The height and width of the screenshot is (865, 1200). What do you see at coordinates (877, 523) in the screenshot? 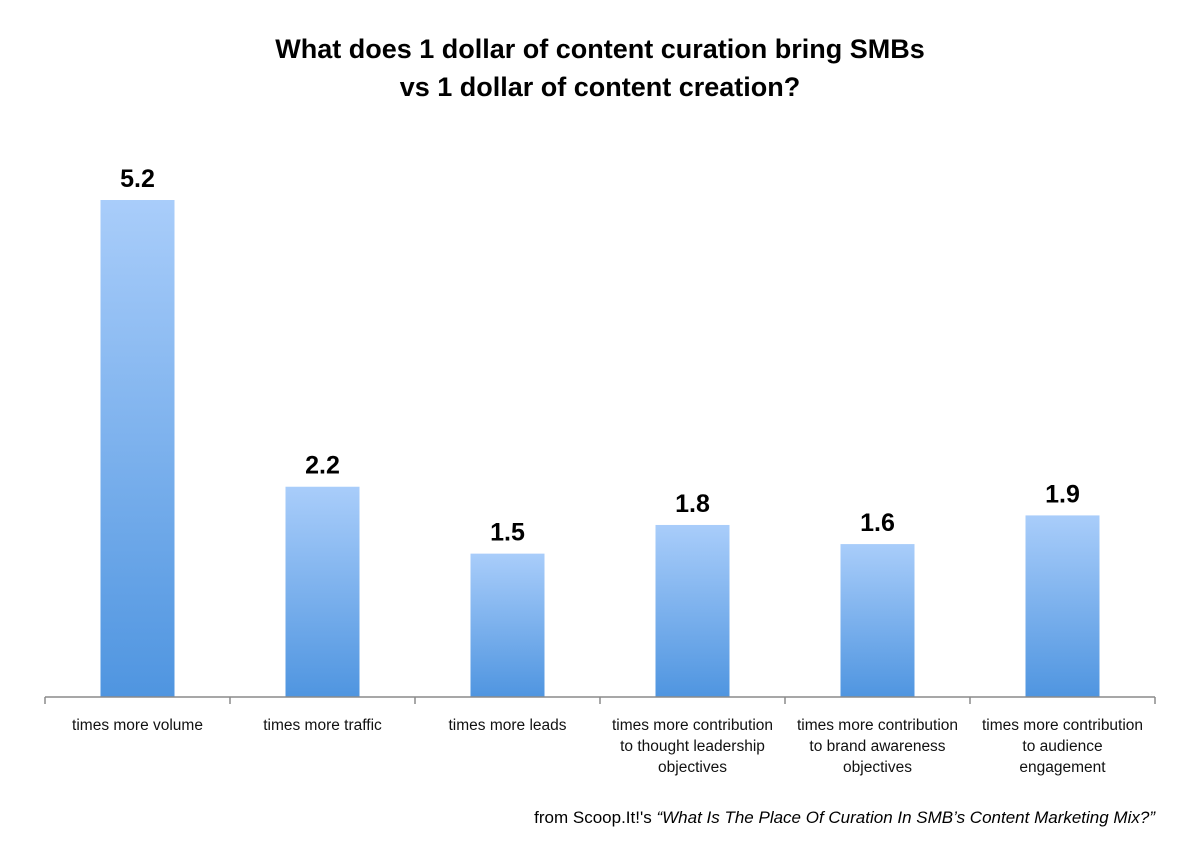
I see `bar-value-label: 1.6` at bounding box center [877, 523].